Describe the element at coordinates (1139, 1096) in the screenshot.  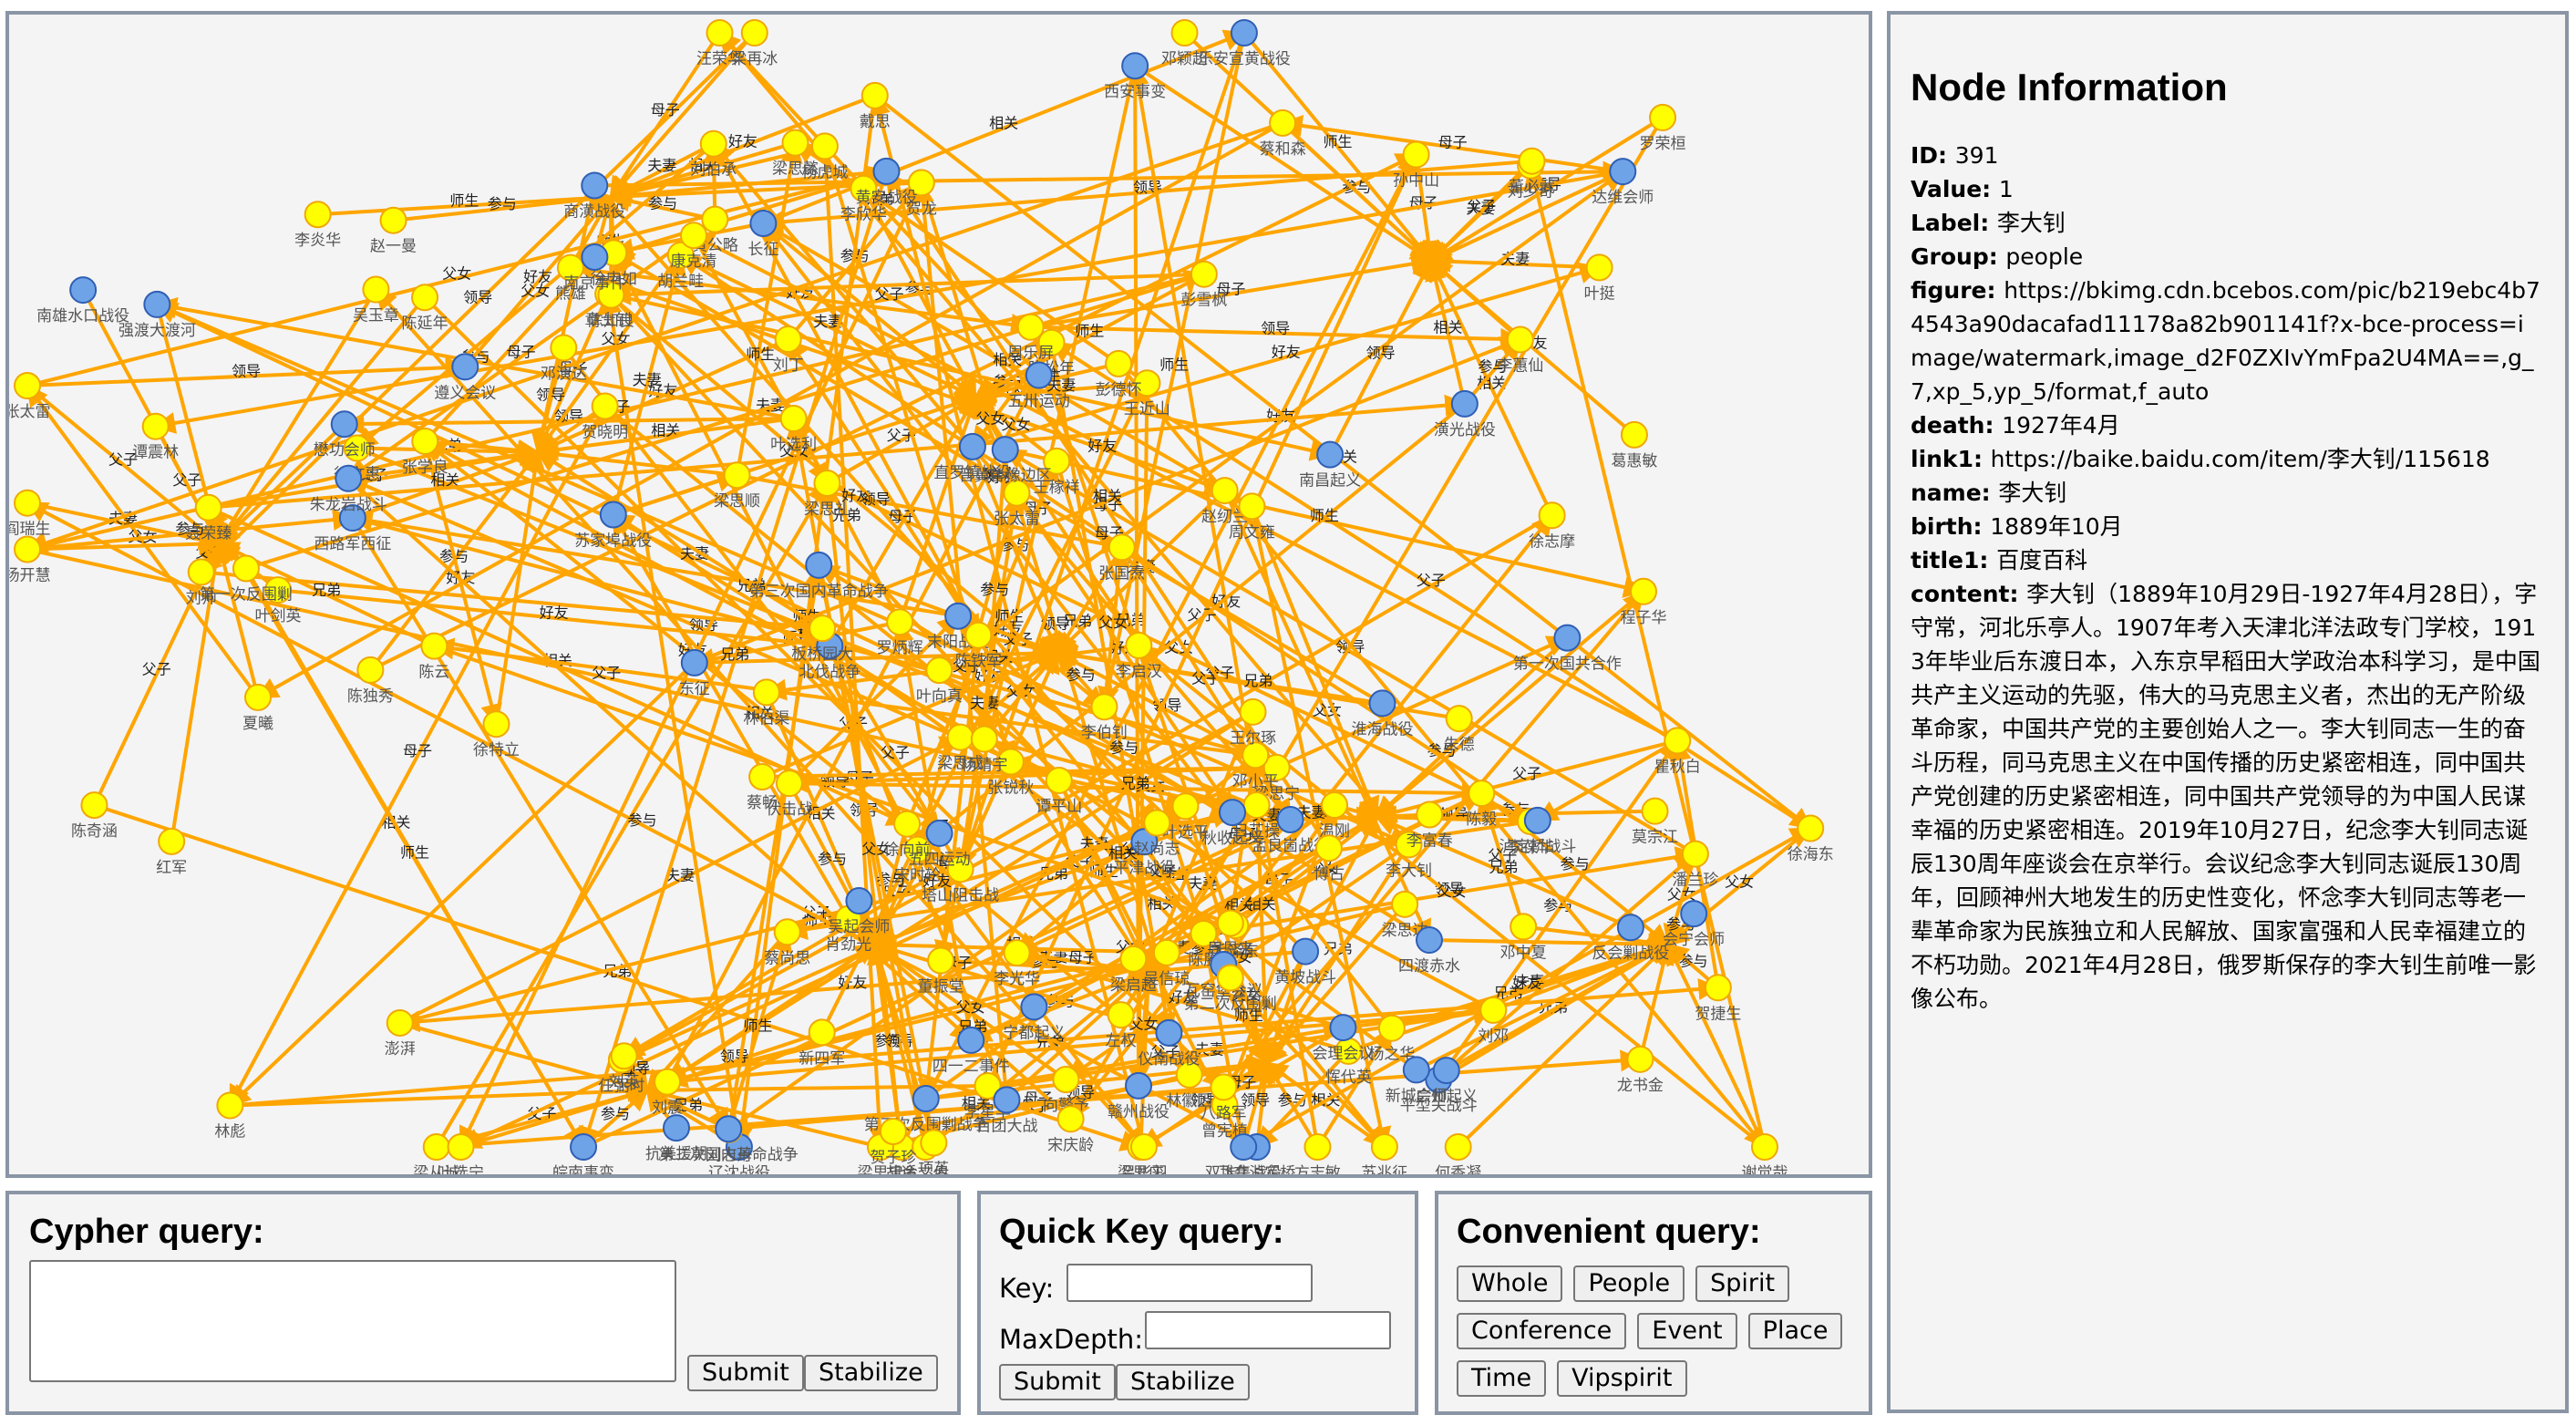
I see `event-node: 赣州战役` at that location.